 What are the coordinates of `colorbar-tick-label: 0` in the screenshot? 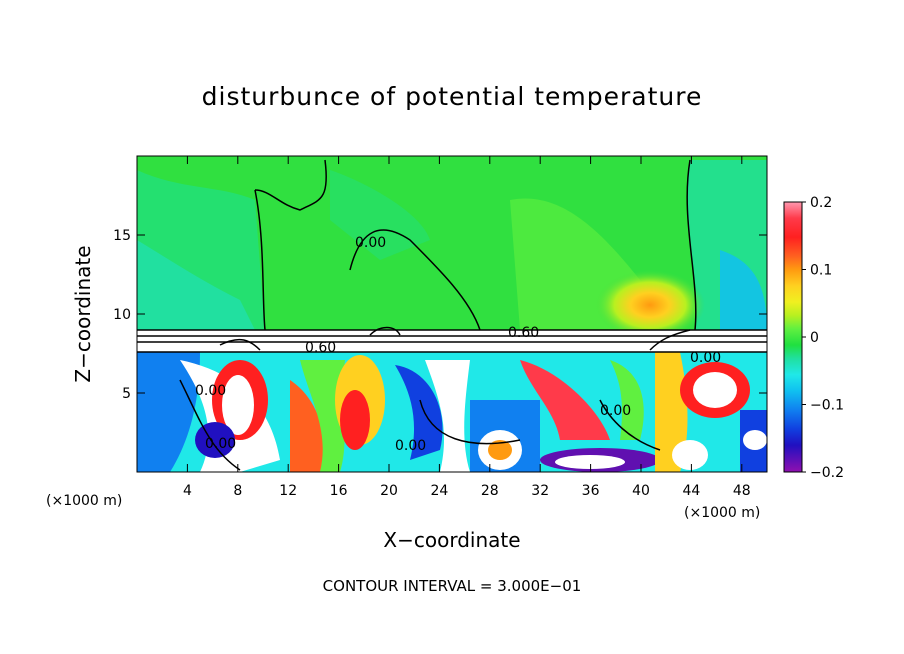 It's located at (814, 338).